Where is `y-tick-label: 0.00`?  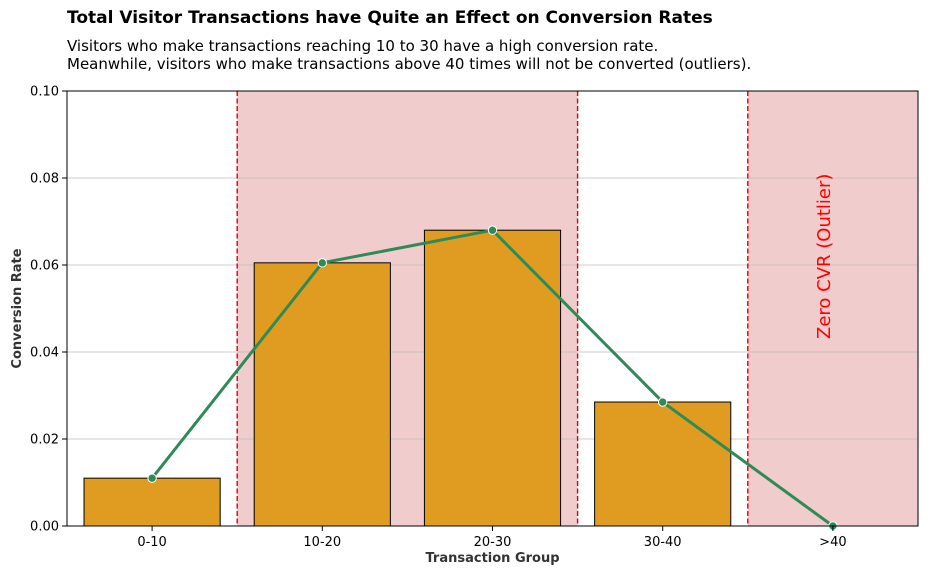
y-tick-label: 0.00 is located at coordinates (44, 527).